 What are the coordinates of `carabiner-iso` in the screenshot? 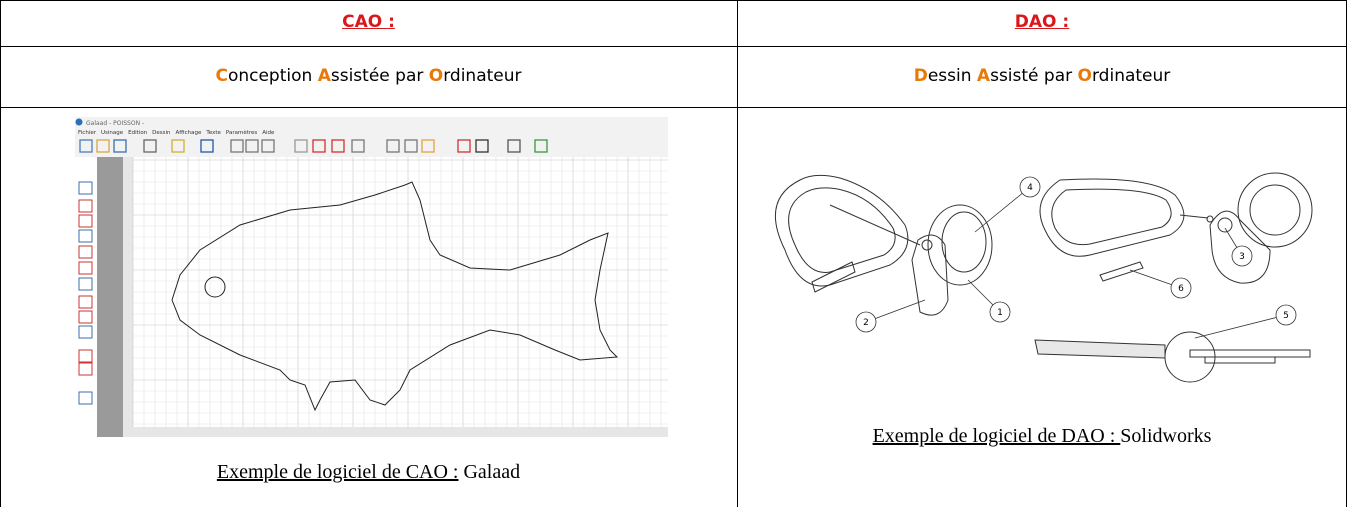 It's located at (883, 245).